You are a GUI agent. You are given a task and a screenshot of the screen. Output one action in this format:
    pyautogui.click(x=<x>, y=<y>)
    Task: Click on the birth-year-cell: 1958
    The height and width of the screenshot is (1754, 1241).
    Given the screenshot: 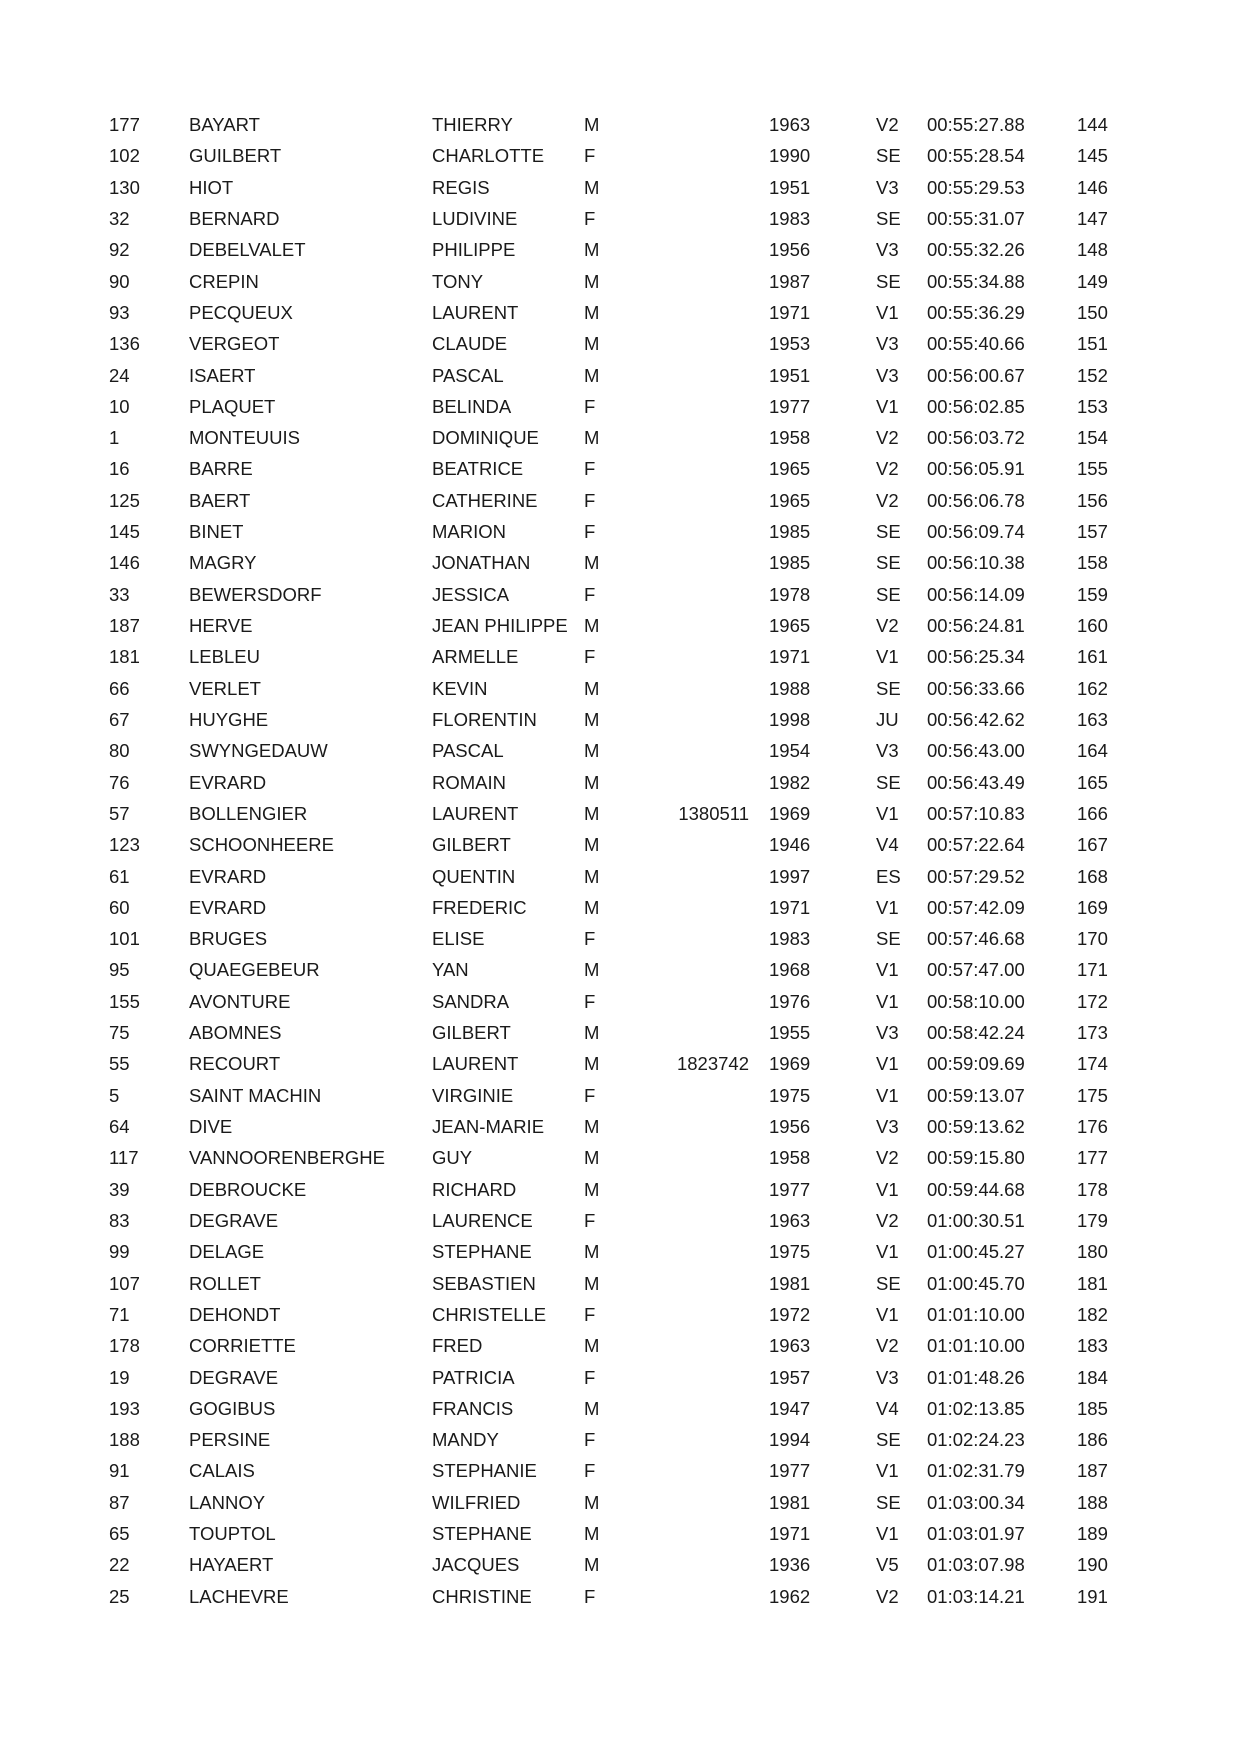 What is the action you would take?
    pyautogui.click(x=790, y=438)
    